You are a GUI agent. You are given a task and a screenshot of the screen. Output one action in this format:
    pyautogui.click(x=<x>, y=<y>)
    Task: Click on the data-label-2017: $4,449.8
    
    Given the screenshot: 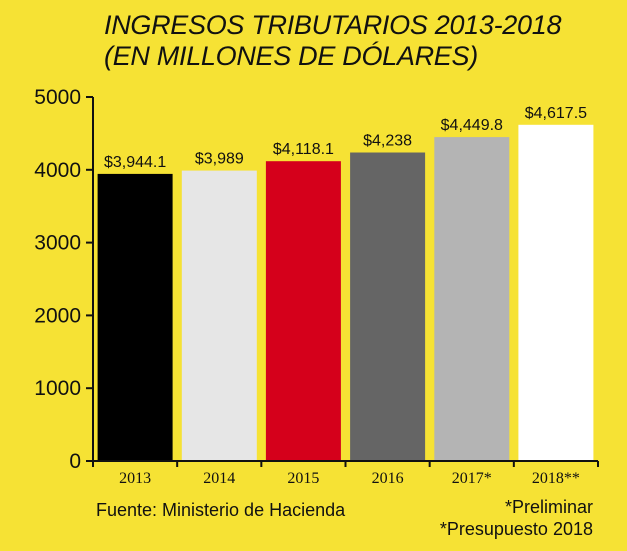 What is the action you would take?
    pyautogui.click(x=472, y=125)
    